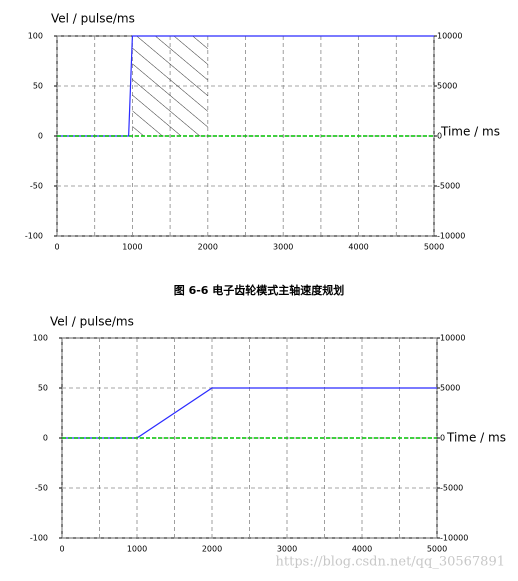 Image resolution: width=518 pixels, height=581 pixels. Describe the element at coordinates (170, 86) in the screenshot. I see `hatched-region` at that location.